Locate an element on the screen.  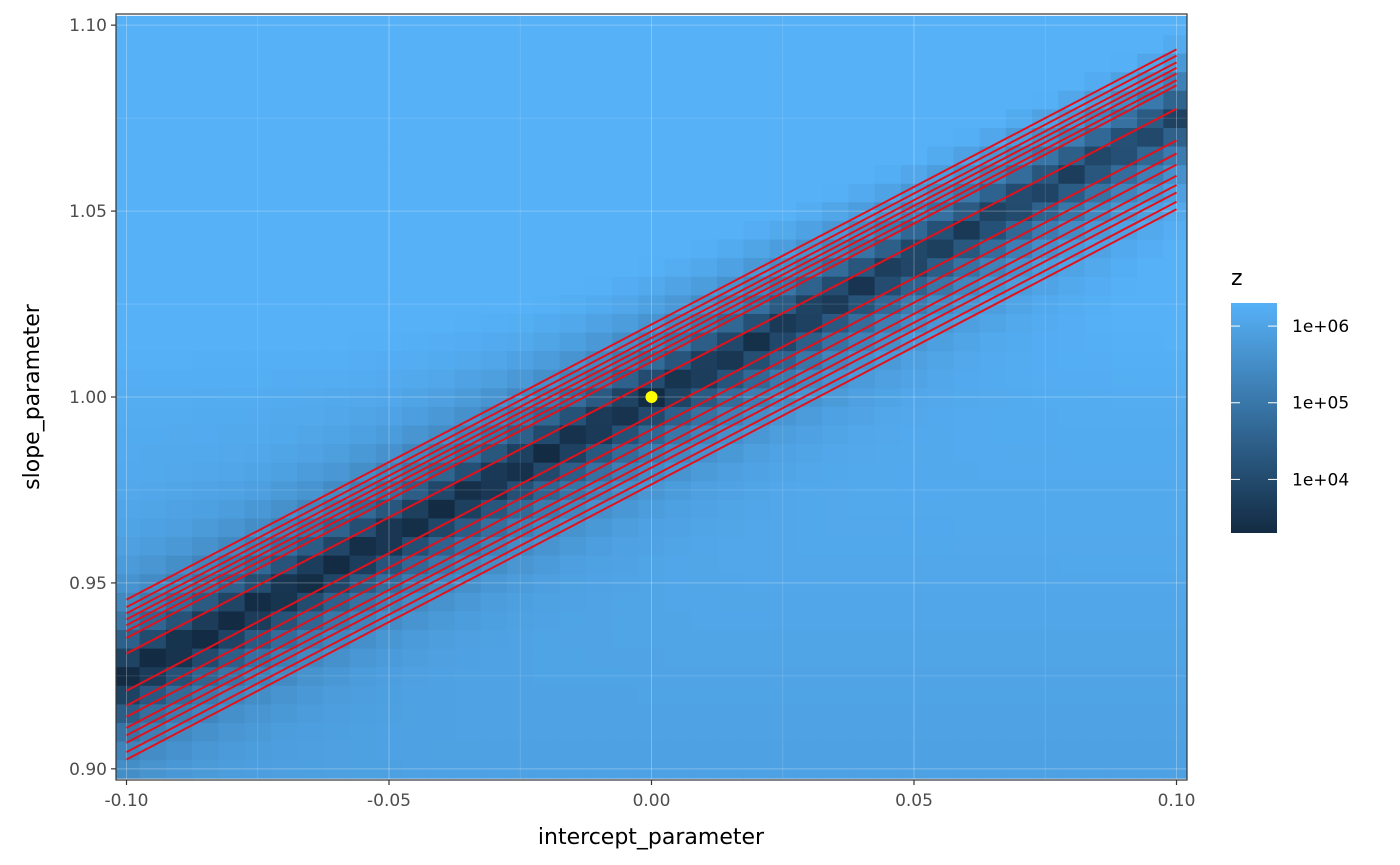
legend-label: 1e+06 is located at coordinates (1320, 327).